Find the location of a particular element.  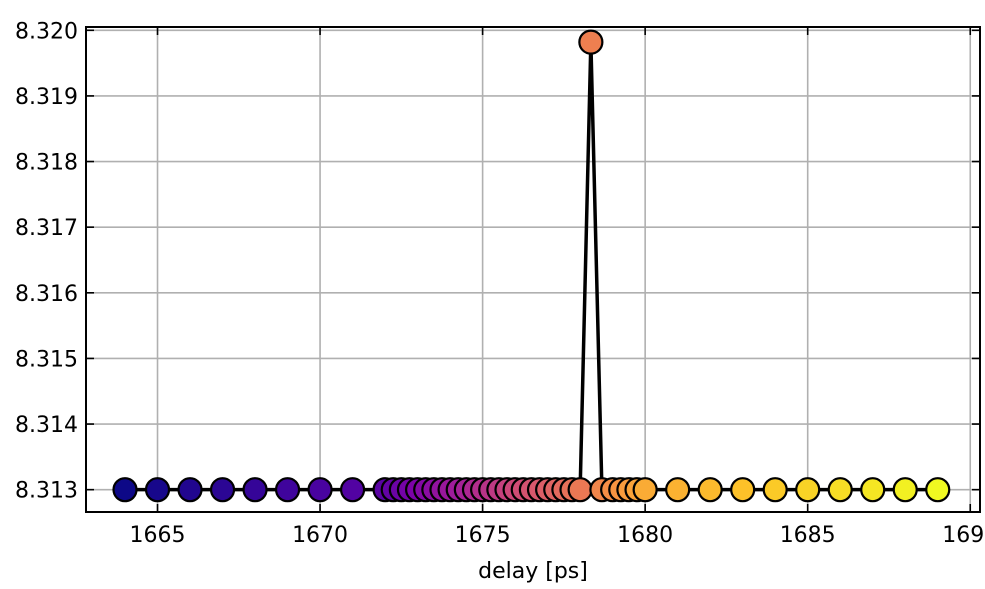

y-tick-label: 8.314 is located at coordinates (46, 425).